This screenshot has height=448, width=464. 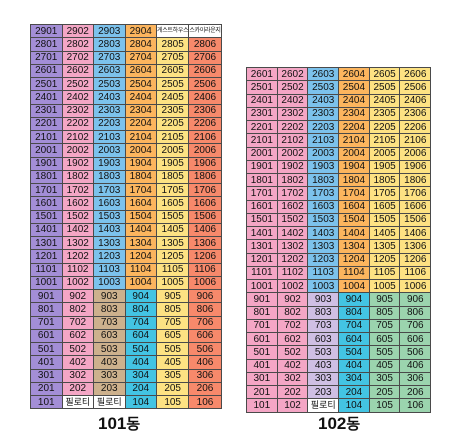 What do you see at coordinates (172, 402) in the screenshot?
I see `unit-cell: 105` at bounding box center [172, 402].